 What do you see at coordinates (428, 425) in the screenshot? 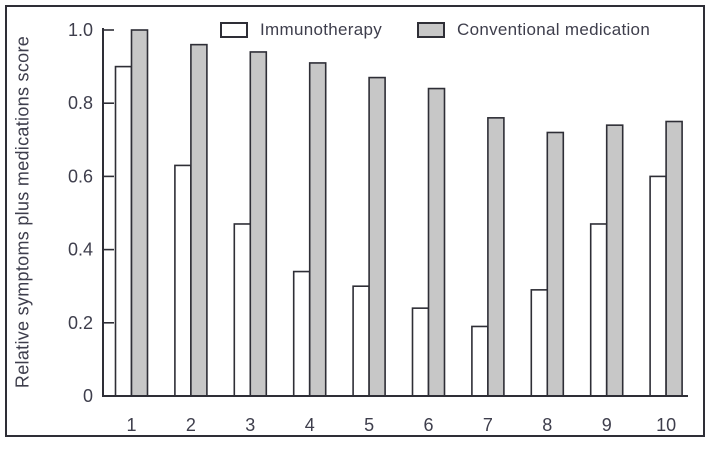
I see `x-axis-label-6: 6` at bounding box center [428, 425].